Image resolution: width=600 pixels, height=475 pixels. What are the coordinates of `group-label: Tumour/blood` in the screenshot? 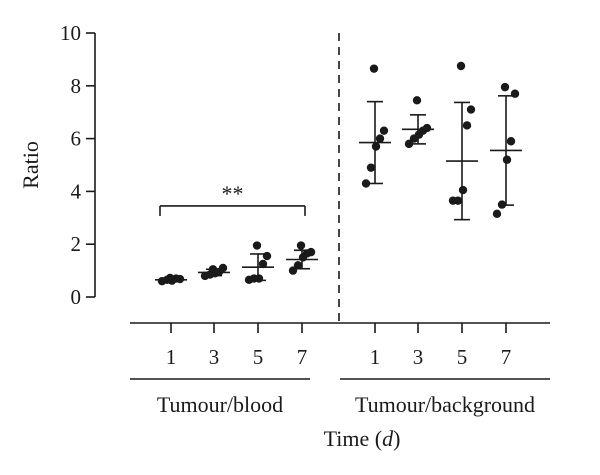 It's located at (220, 404).